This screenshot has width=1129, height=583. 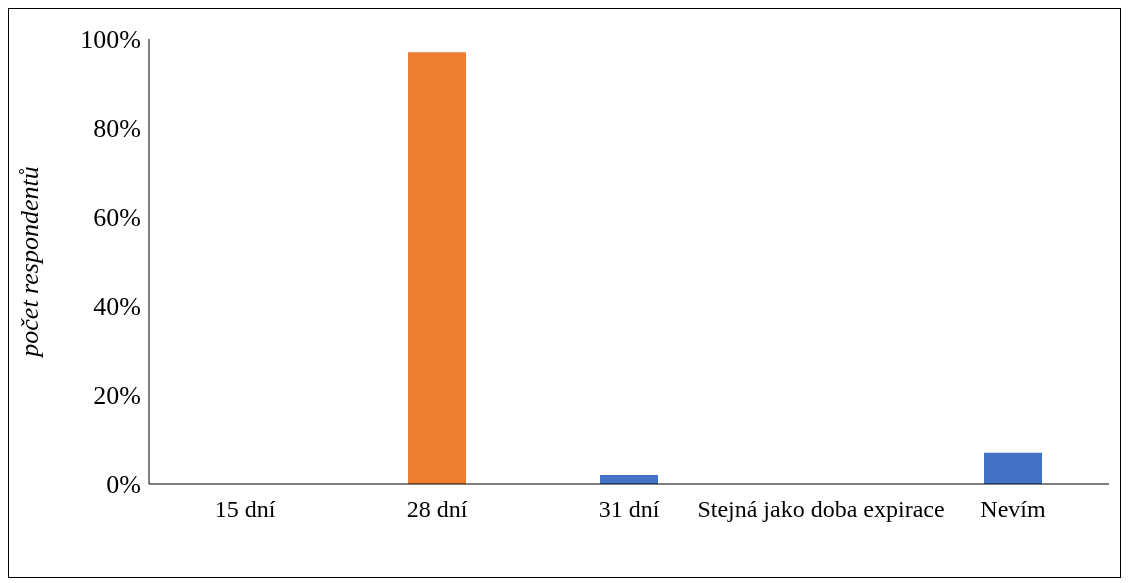 I want to click on x-tick-label: Nevím, so click(x=1013, y=509).